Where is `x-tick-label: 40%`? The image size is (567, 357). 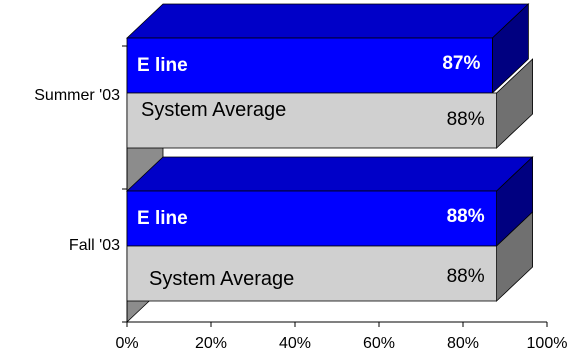 x-tick-label: 40% is located at coordinates (295, 343).